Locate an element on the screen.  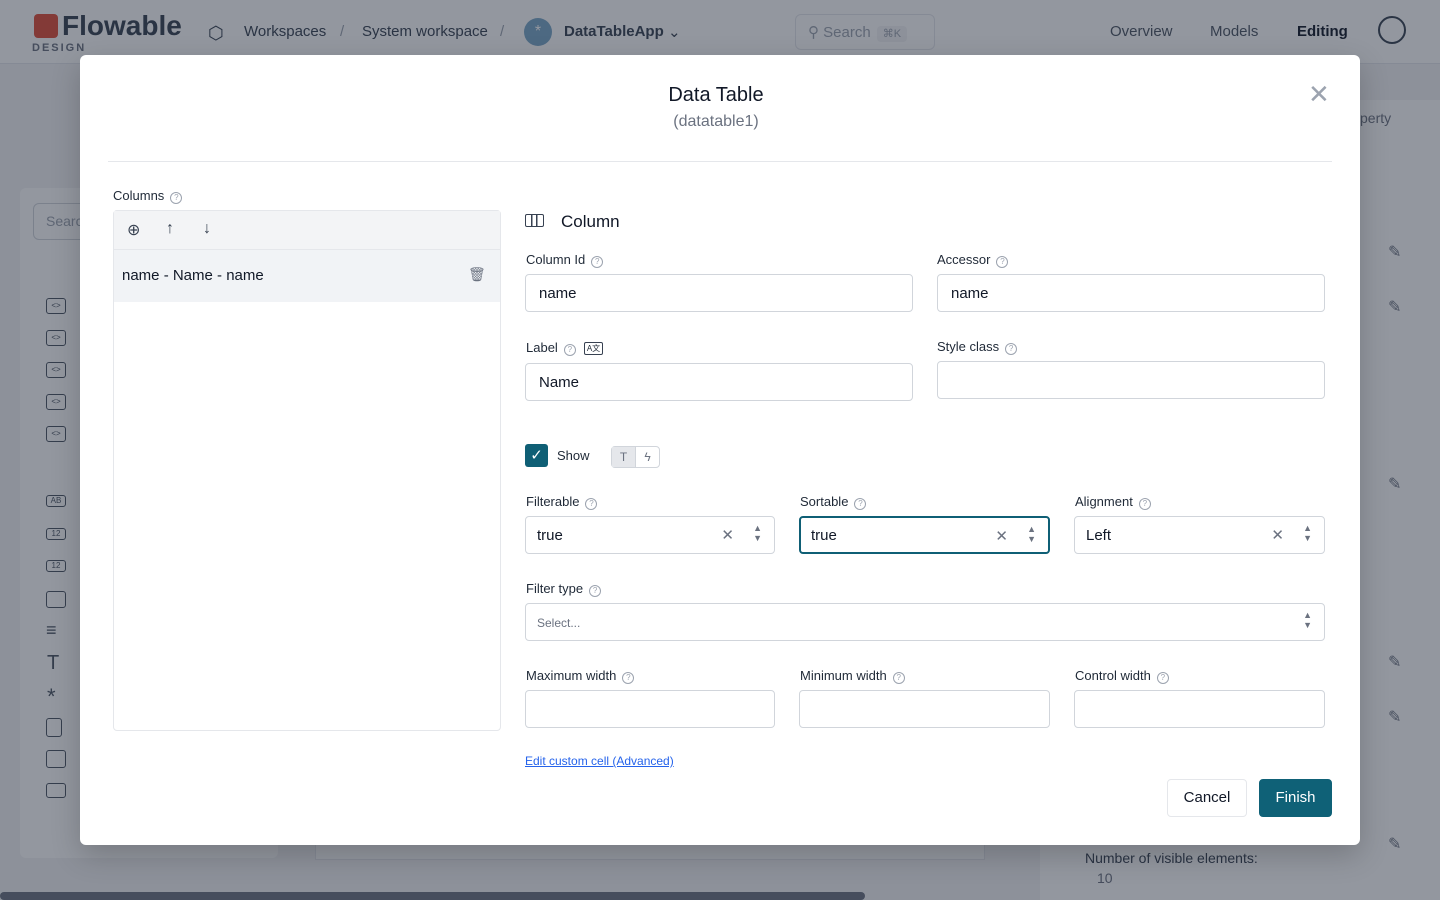
chevron-down-icon: ⌄ is located at coordinates (674, 32).